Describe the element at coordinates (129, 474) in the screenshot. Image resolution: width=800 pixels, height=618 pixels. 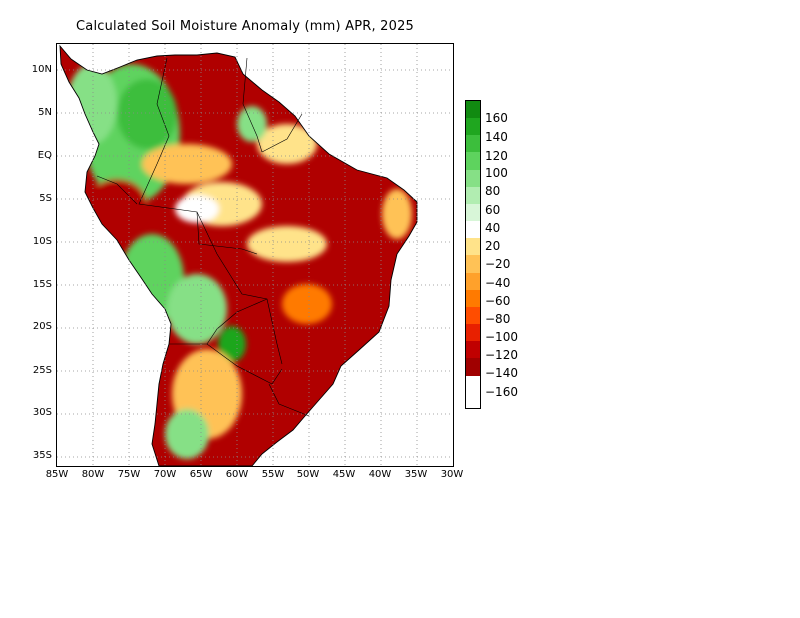
I see `lon-tick-label: 75W` at that location.